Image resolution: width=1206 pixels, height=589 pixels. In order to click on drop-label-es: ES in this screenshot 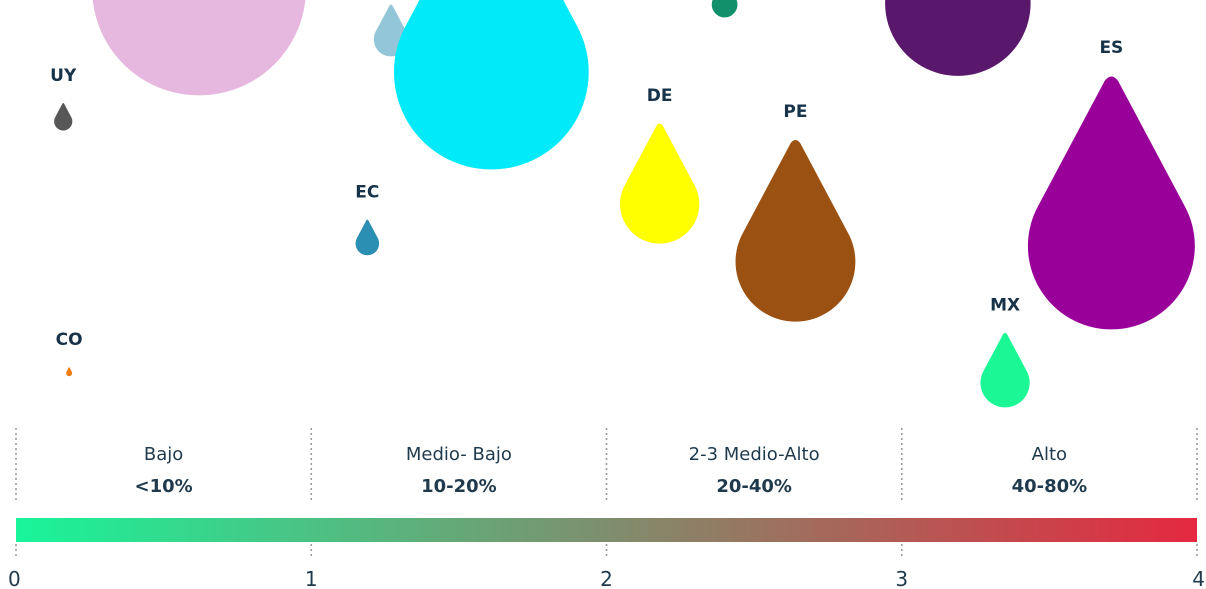, I will do `click(1111, 48)`.